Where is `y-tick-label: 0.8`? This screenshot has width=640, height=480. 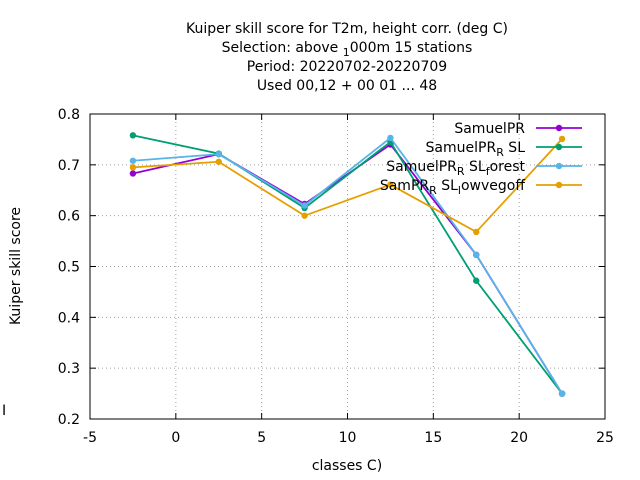
y-tick-label: 0.8 is located at coordinates (69, 115).